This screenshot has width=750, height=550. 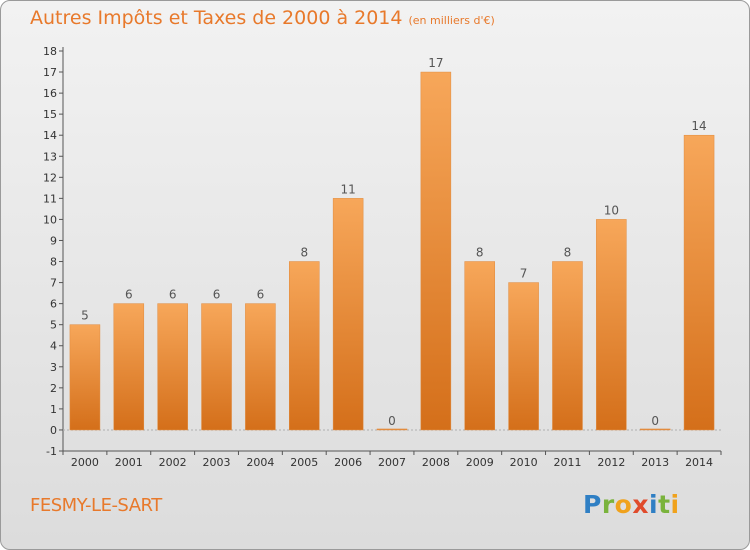 I want to click on data-label-2002: 6, so click(x=173, y=295).